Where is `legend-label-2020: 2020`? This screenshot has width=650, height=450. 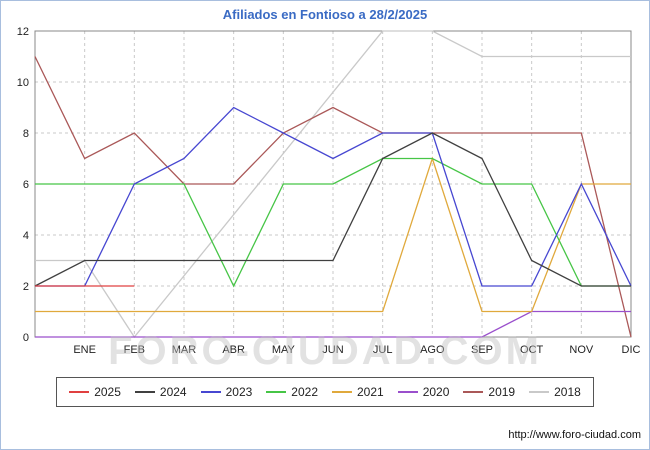 legend-label-2020: 2020 is located at coordinates (436, 392).